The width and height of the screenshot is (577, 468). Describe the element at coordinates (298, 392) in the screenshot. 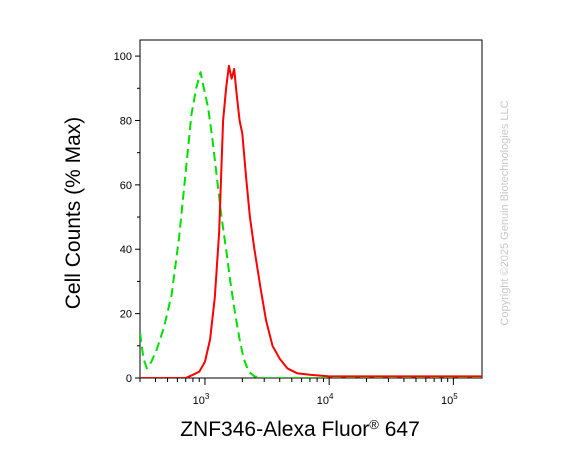

I see `x-axis: 10³ 10⁴ 10⁵` at that location.